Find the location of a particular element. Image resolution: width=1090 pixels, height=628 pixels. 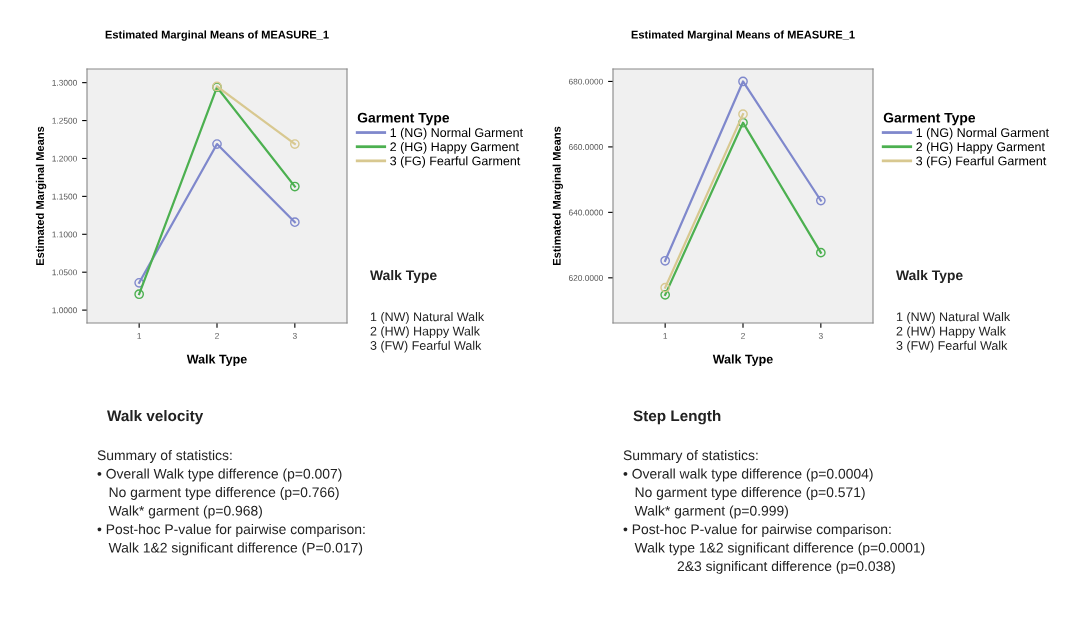

y-tick-label: 1.0500 is located at coordinates (64, 272).